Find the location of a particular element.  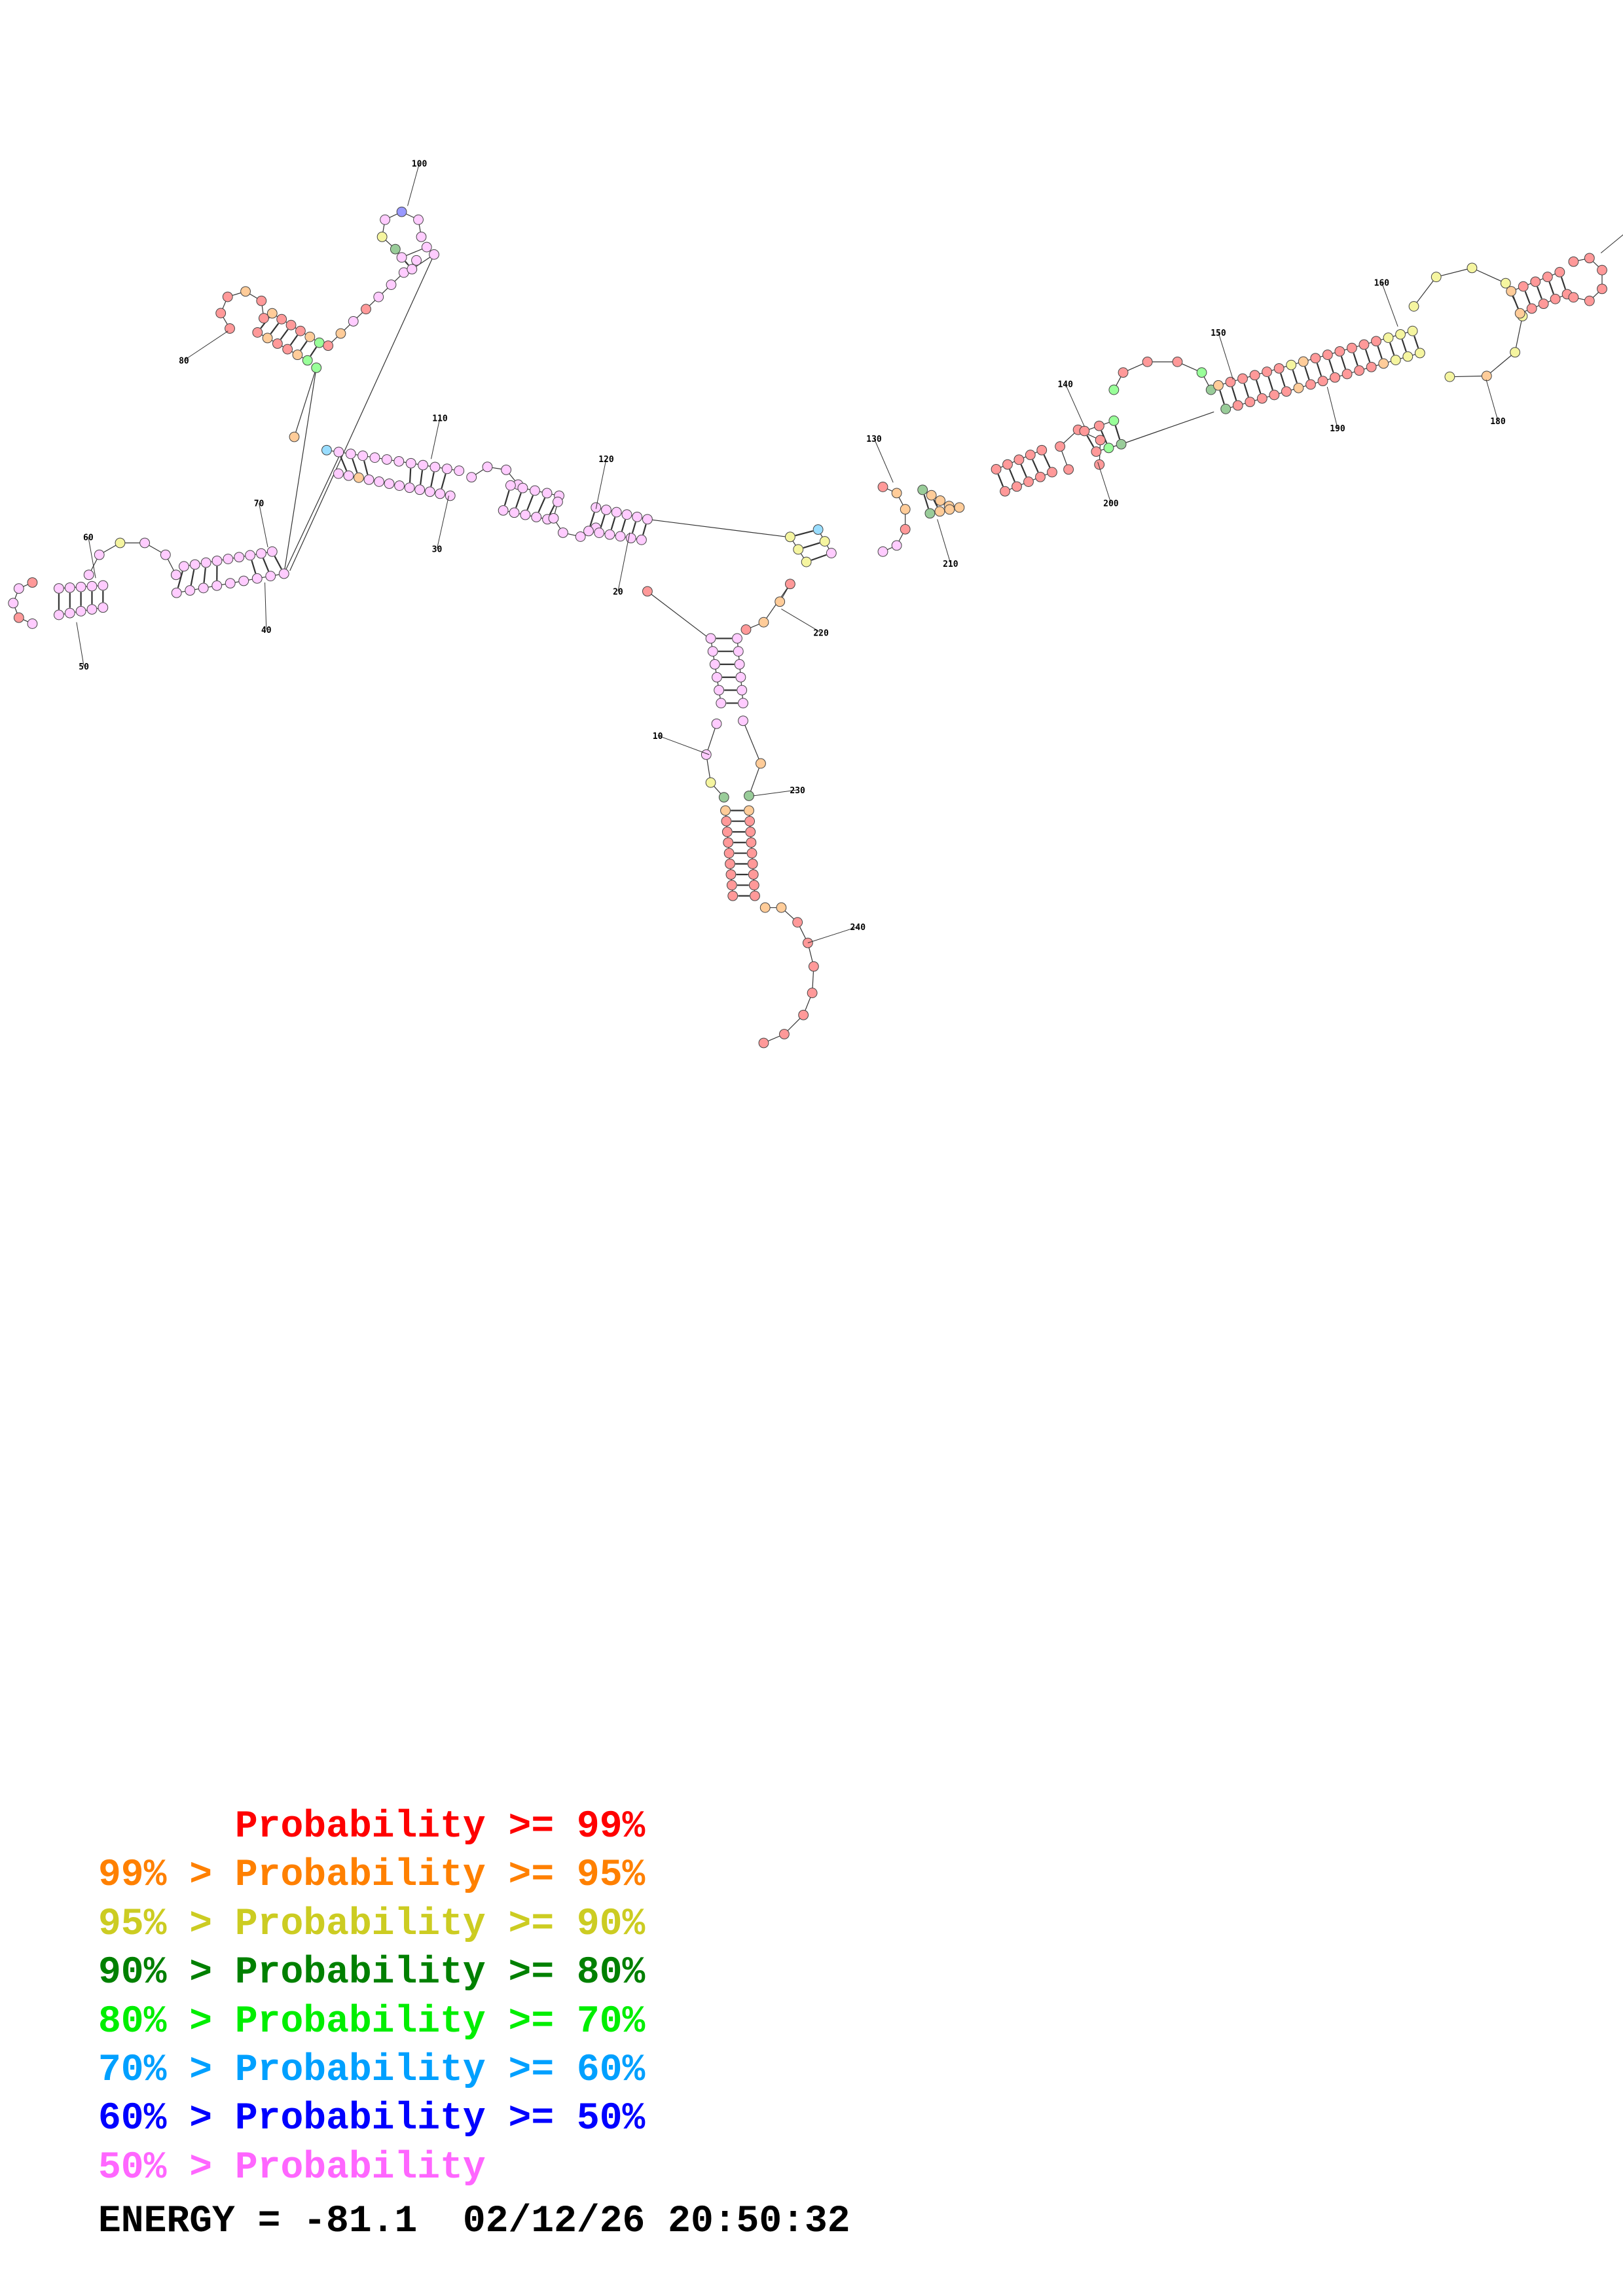

index-label: 130 is located at coordinates (874, 439).